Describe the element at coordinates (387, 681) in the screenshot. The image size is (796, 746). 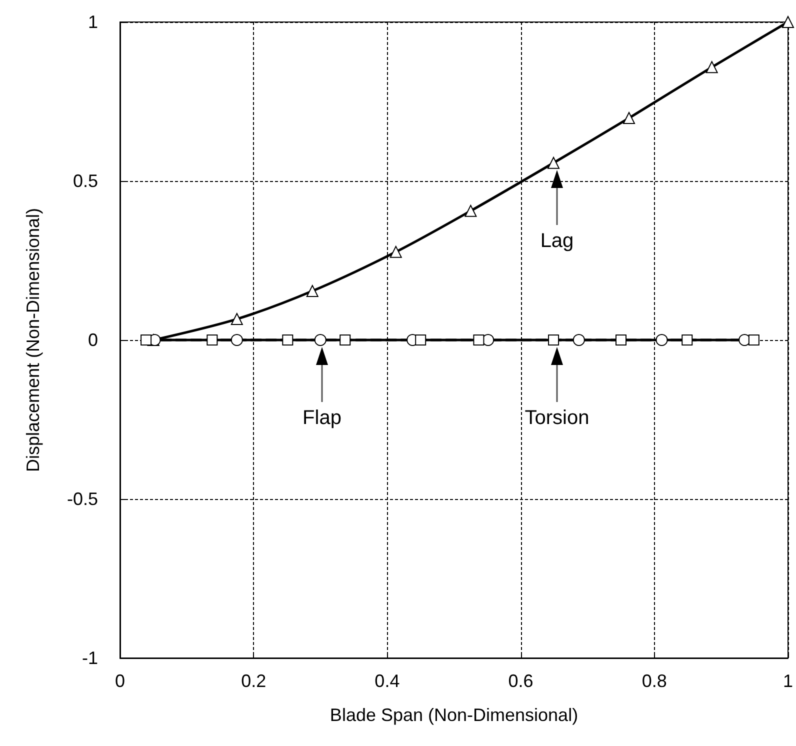
I see `x-tick-label: 0.4` at that location.